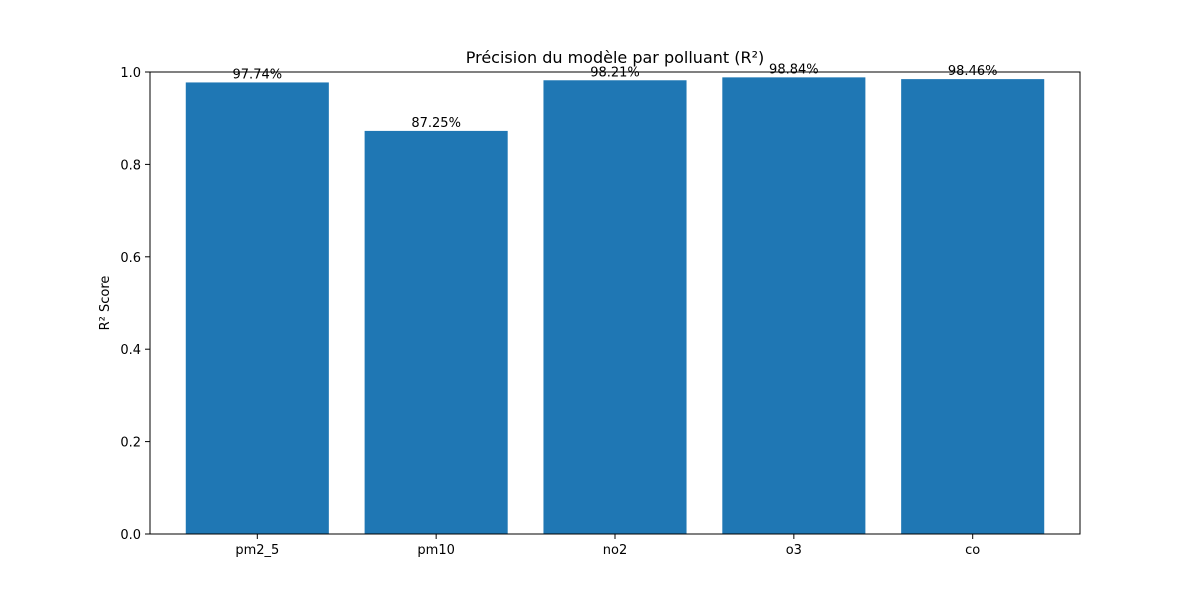 This screenshot has height=604, width=1200. I want to click on x-axis-ticks: pm2_5 pm10 no2 o3 co, so click(607, 546).